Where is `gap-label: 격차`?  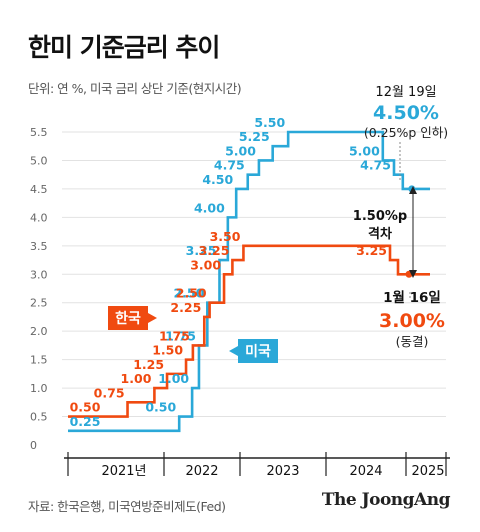 gap-label: 격차 is located at coordinates (380, 234).